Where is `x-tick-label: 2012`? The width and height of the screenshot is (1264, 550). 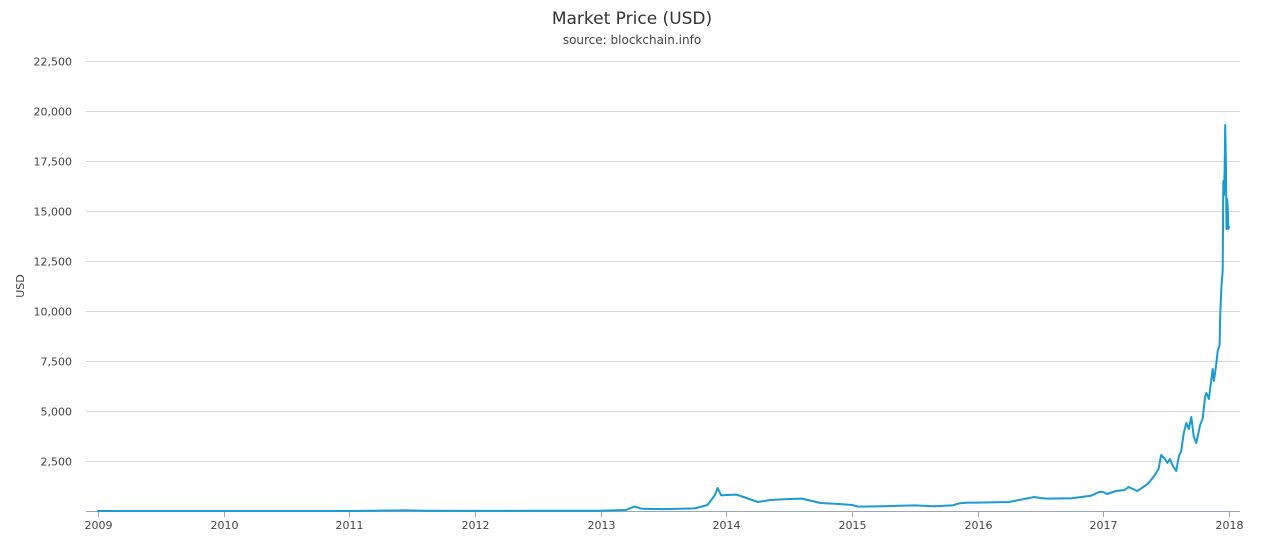 x-tick-label: 2012 is located at coordinates (476, 525).